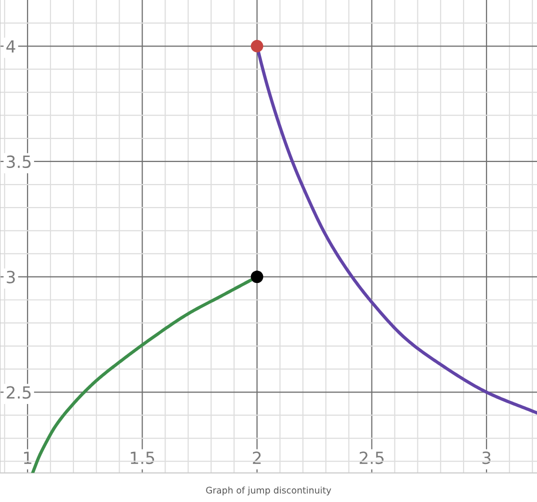 The width and height of the screenshot is (537, 502). What do you see at coordinates (142, 458) in the screenshot?
I see `x-tick-label: 1.5` at bounding box center [142, 458].